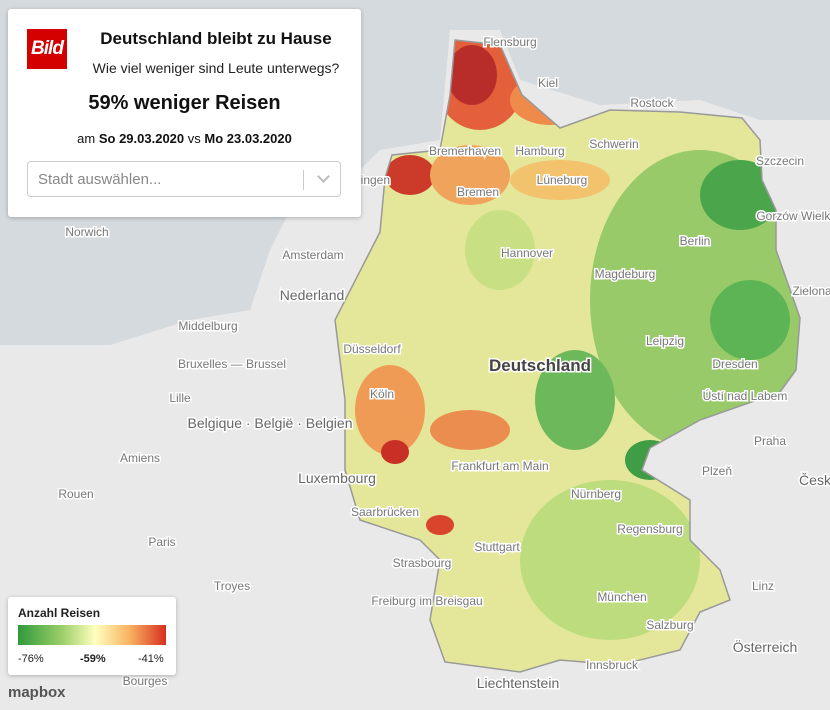 The height and width of the screenshot is (710, 830). Describe the element at coordinates (497, 547) in the screenshot. I see `city-label: Stuttgart` at that location.